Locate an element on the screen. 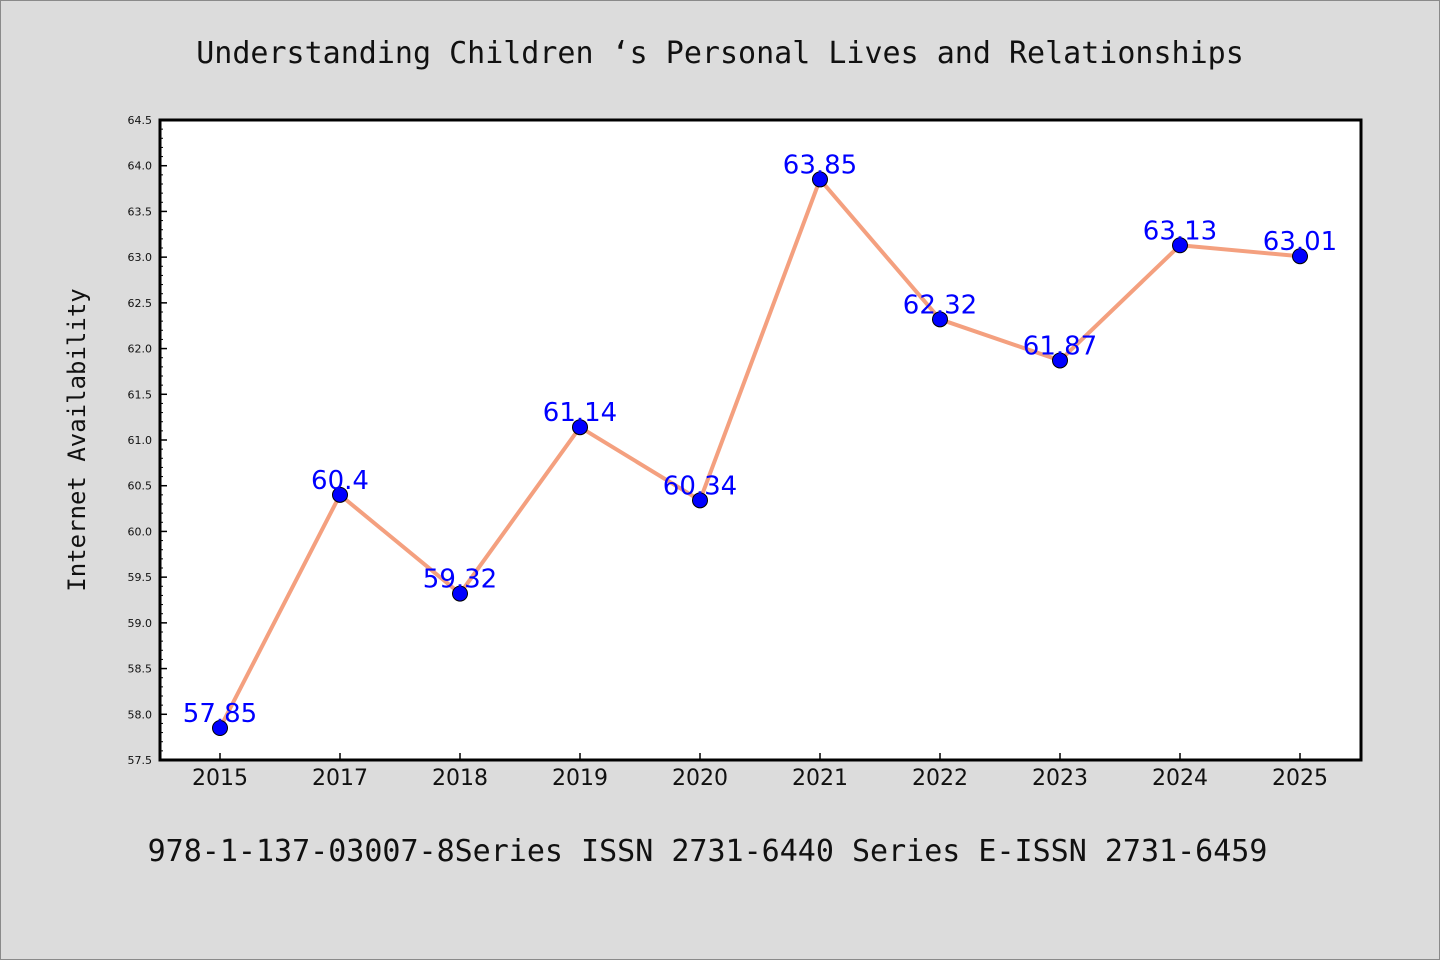 The width and height of the screenshot is (1440, 960). y-tick-label: 60.0 is located at coordinates (140, 531).